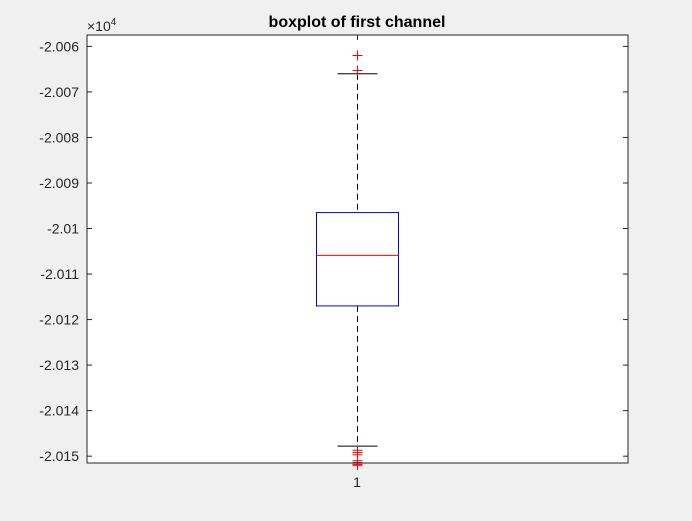  Describe the element at coordinates (357, 259) in the screenshot. I see `box-iqr` at that location.